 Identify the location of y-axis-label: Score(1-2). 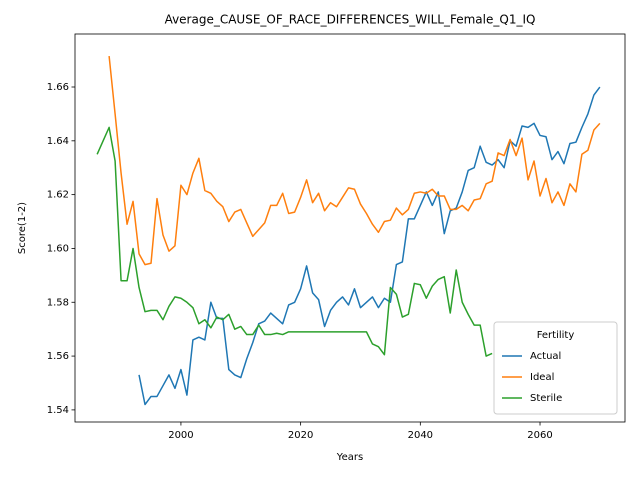
(22, 228).